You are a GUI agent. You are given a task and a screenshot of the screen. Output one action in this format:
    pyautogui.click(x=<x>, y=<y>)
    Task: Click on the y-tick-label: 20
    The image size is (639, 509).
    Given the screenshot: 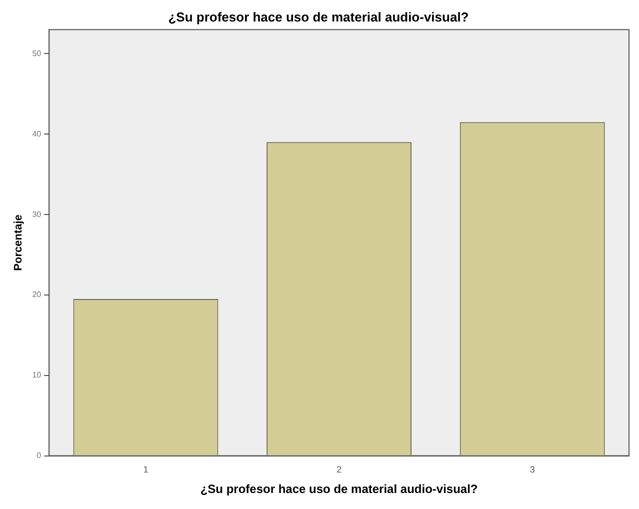 What is the action you would take?
    pyautogui.click(x=37, y=295)
    